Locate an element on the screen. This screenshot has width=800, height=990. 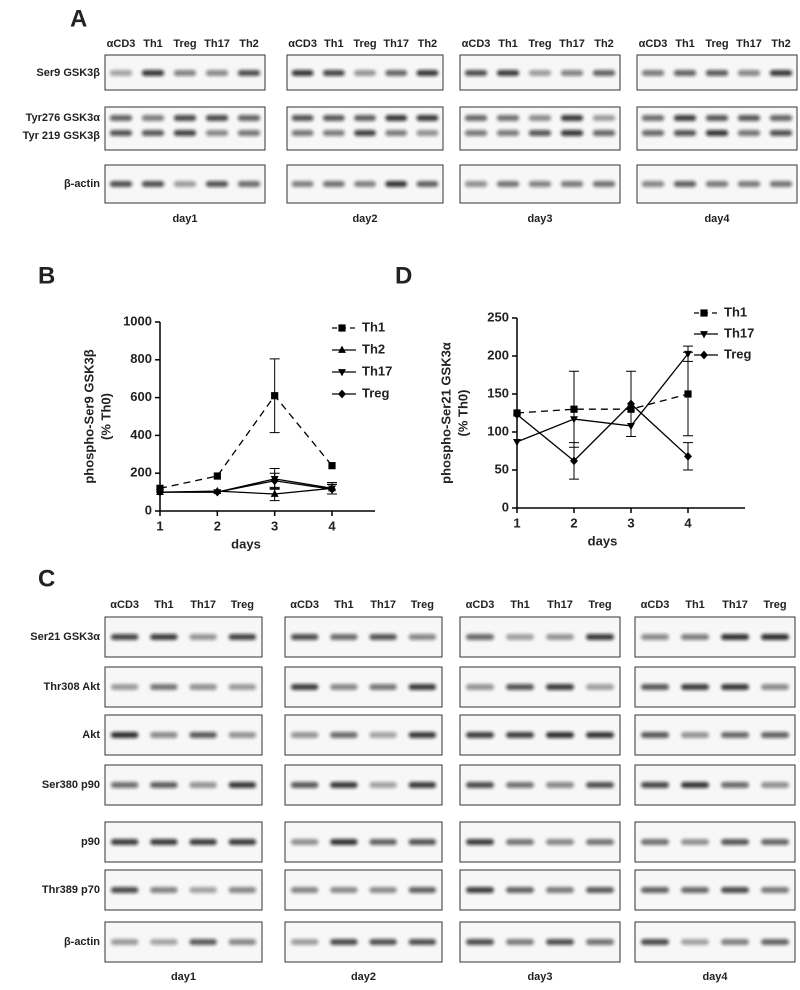
panel-label: A is located at coordinates (78, 18).